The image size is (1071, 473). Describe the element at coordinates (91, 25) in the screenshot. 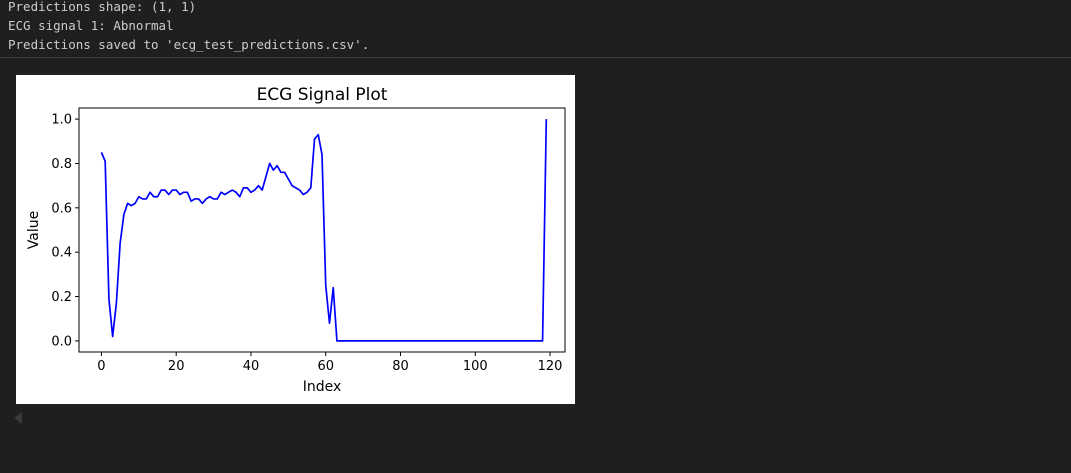

I see `console-line-ecg-signal-result: ECG signal 1: Abnormal` at that location.